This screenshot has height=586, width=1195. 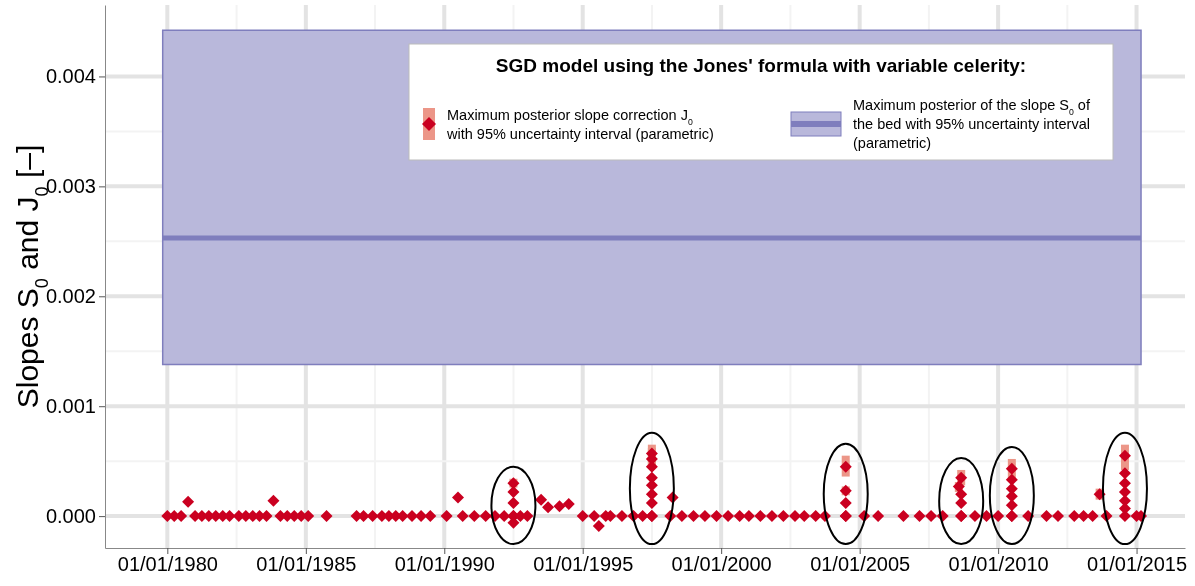 I want to click on x-tick-label: 01/01/1990, so click(x=444, y=564).